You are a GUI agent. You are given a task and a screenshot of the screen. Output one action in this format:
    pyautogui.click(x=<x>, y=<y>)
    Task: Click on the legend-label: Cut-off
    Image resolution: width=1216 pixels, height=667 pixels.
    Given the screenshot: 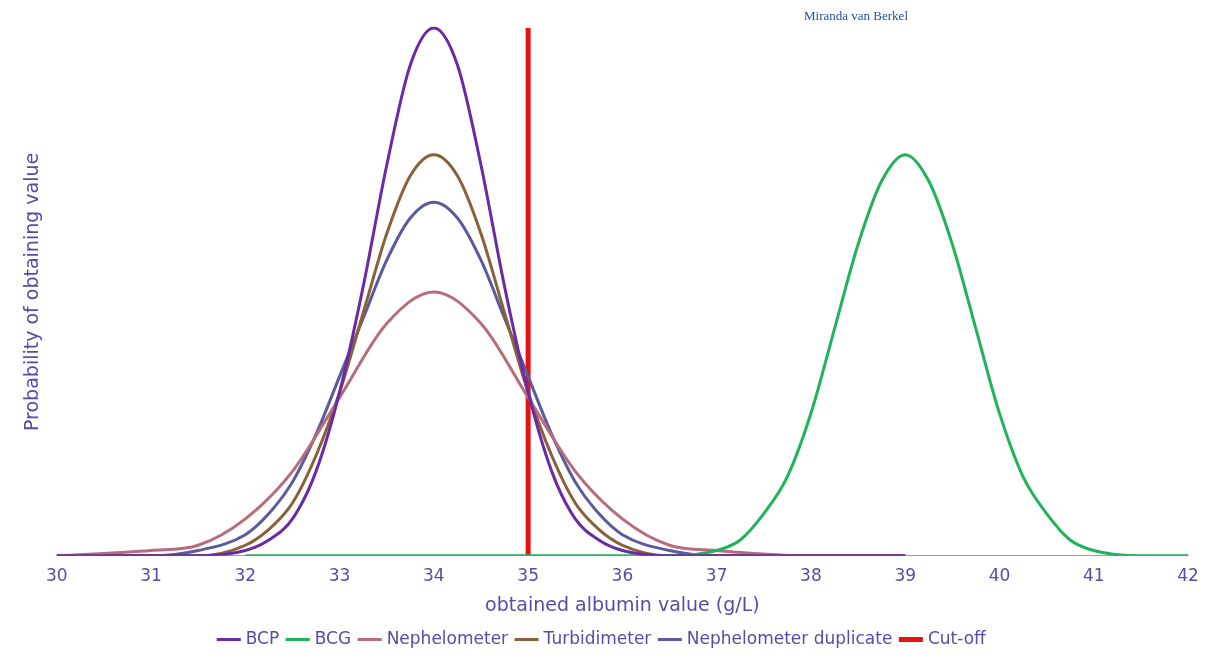 What is the action you would take?
    pyautogui.click(x=957, y=637)
    